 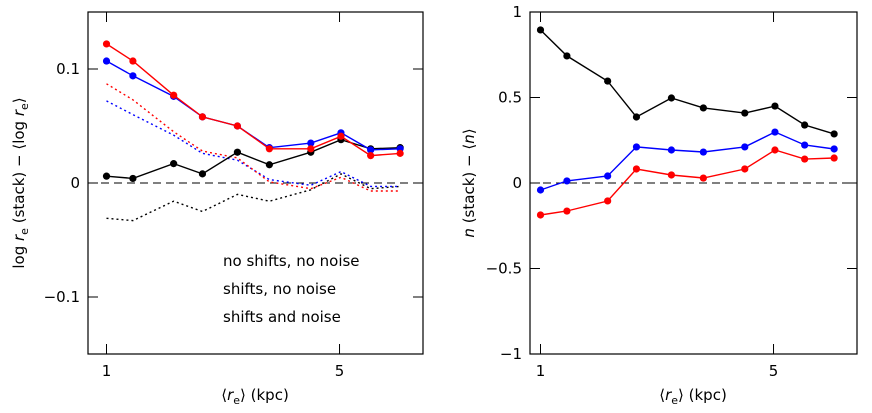 What do you see at coordinates (282, 317) in the screenshot?
I see `legend-entry: shifts and noise` at bounding box center [282, 317].